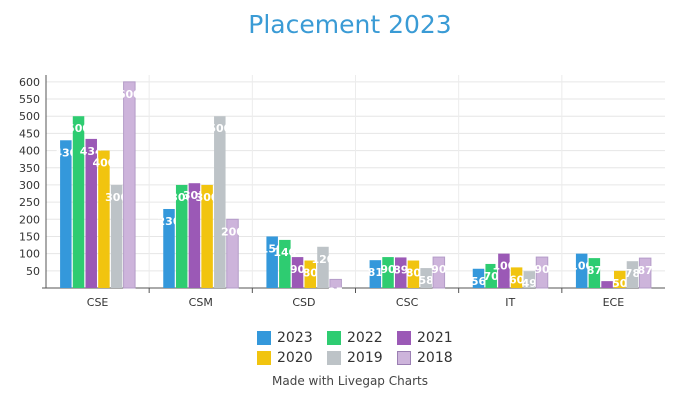 Image resolution: width=700 pixels, height=400 pixels. What do you see at coordinates (29, 99) in the screenshot?
I see `y-tick-label: 550` at bounding box center [29, 99].